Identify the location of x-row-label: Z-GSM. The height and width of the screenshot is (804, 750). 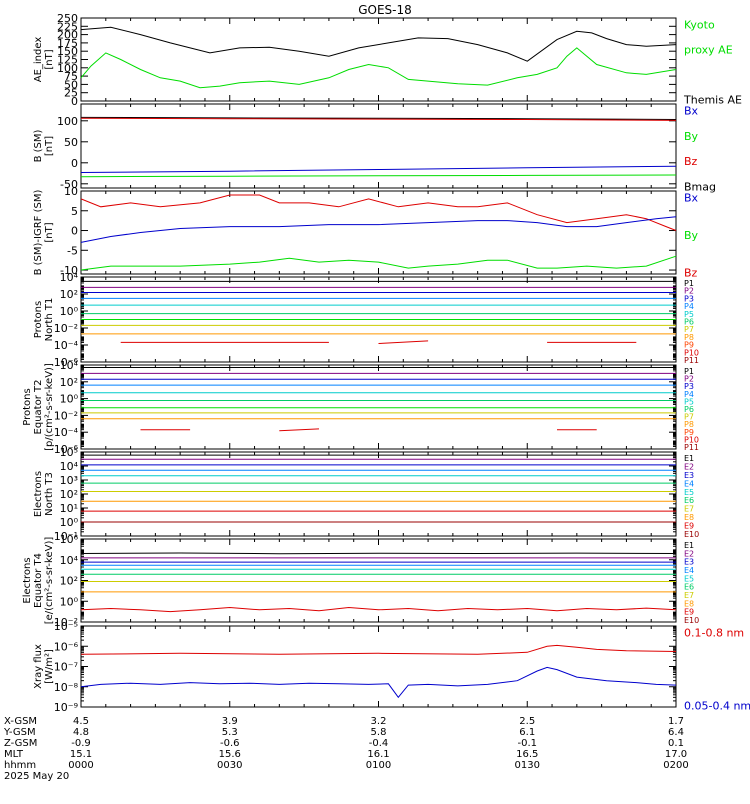
(20, 743).